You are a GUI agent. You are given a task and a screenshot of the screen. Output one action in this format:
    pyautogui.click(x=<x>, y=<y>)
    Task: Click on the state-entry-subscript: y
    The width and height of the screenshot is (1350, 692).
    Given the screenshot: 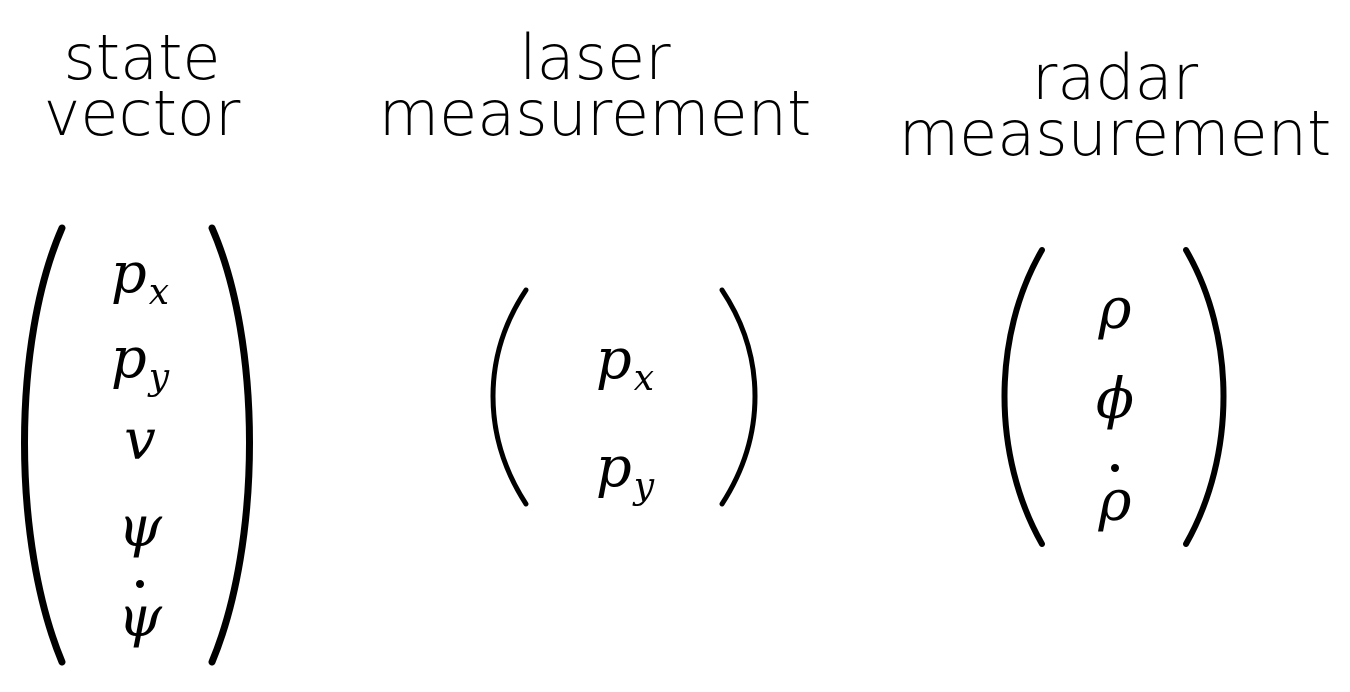 What is the action you would take?
    pyautogui.click(x=159, y=377)
    